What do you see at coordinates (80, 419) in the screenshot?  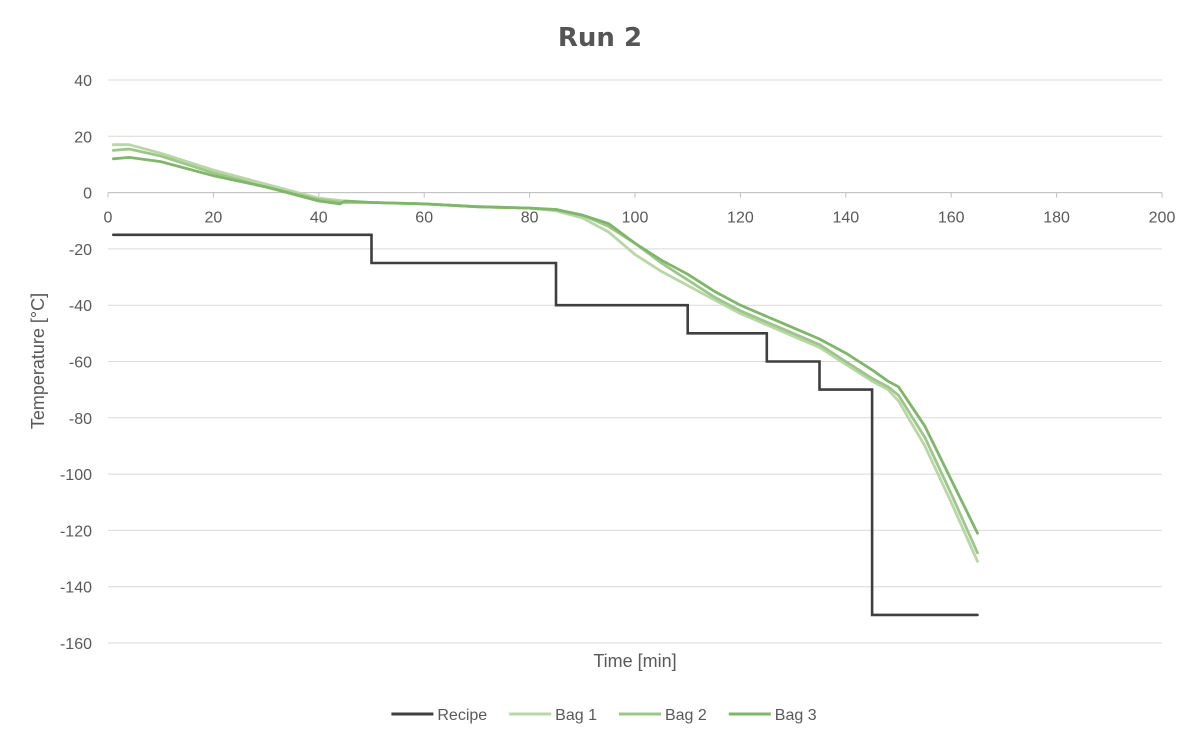 I see `y-tick-label: -80` at bounding box center [80, 419].